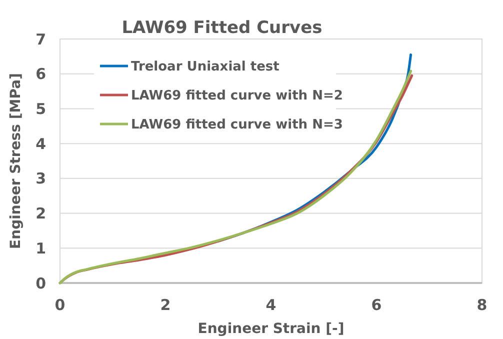  What do you see at coordinates (237, 96) in the screenshot?
I see `legend-label: LAW69 fitted curve with N=2` at bounding box center [237, 96].